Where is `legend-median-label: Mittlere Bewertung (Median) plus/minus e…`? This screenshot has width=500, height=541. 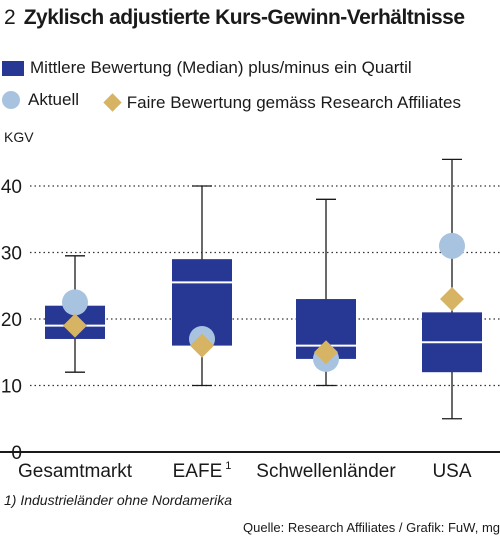
legend-median-label: Mittlere Bewertung (Median) plus/minus e… is located at coordinates (221, 67).